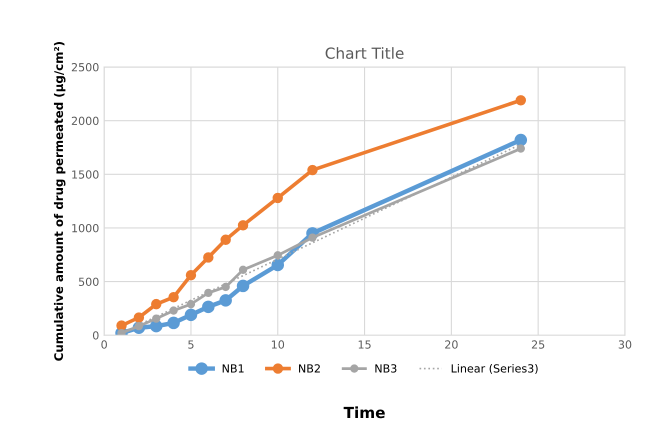 The height and width of the screenshot is (447, 651). I want to click on y-tick-label: 1500, so click(85, 174).